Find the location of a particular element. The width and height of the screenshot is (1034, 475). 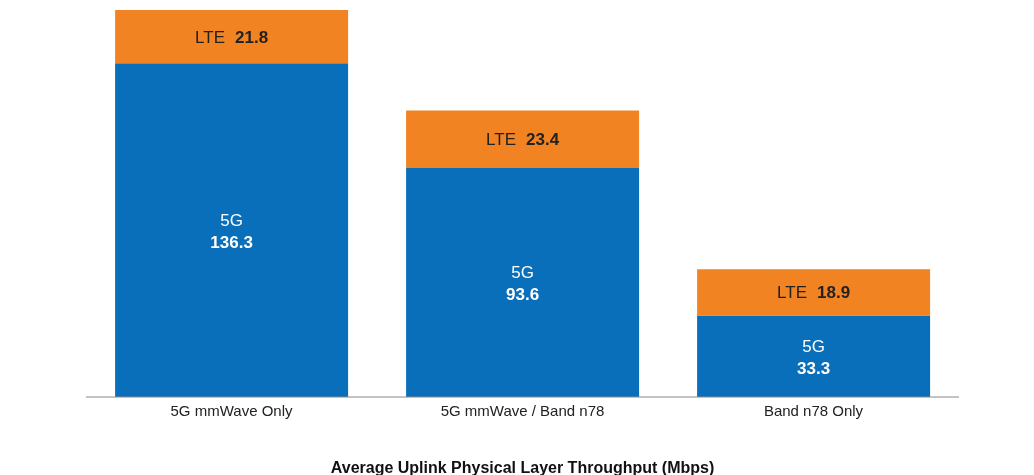

series-label: 5G is located at coordinates (813, 347).